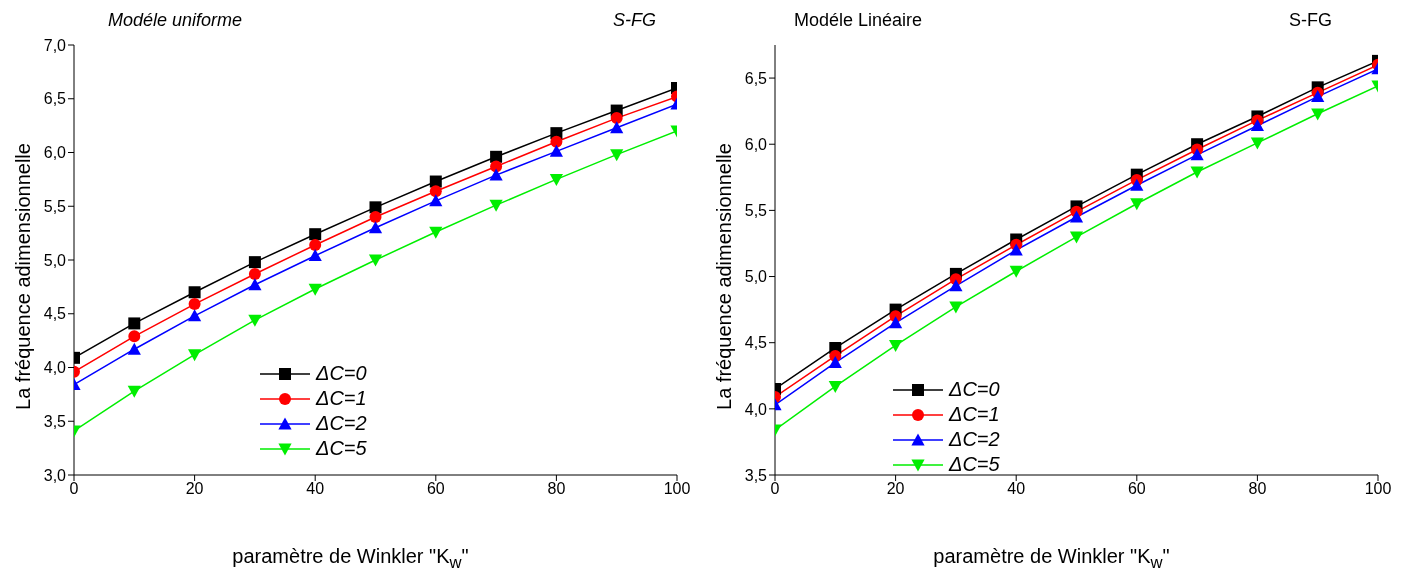  What do you see at coordinates (175, 20) in the screenshot?
I see `chart-title: Modéle uniforme` at bounding box center [175, 20].